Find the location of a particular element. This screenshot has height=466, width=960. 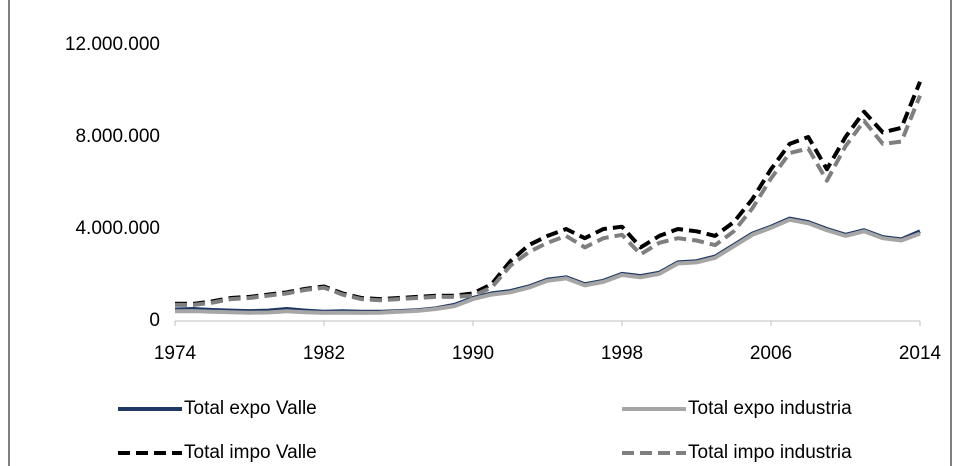

legend-label: Total expo Valle is located at coordinates (250, 408).